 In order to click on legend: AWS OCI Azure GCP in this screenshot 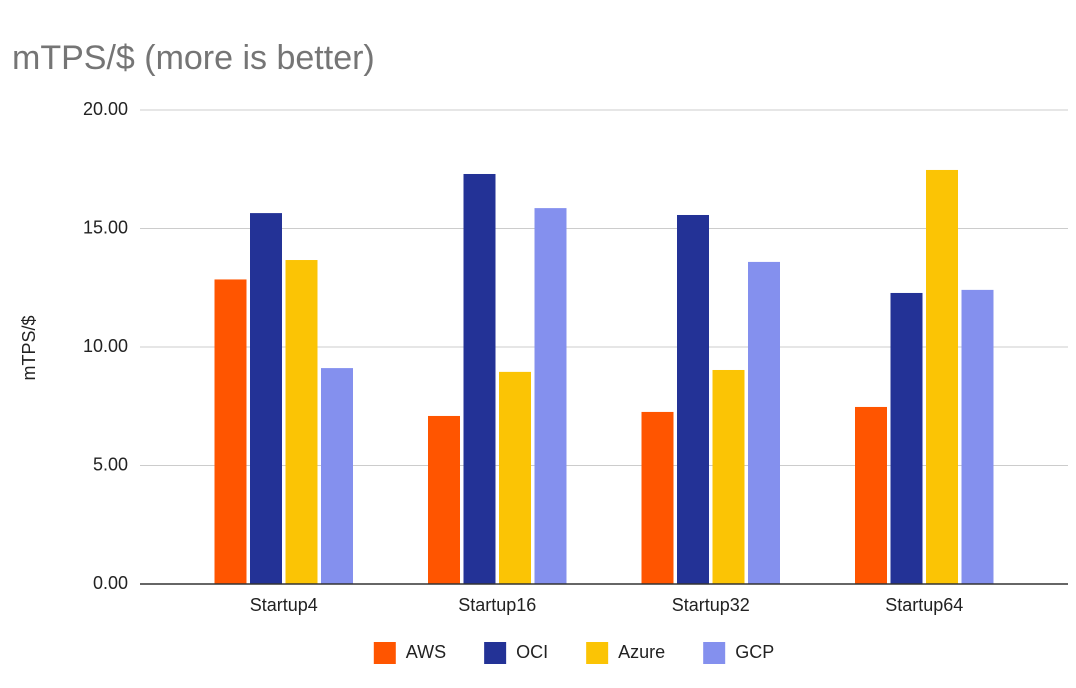, I will do `click(573, 653)`.